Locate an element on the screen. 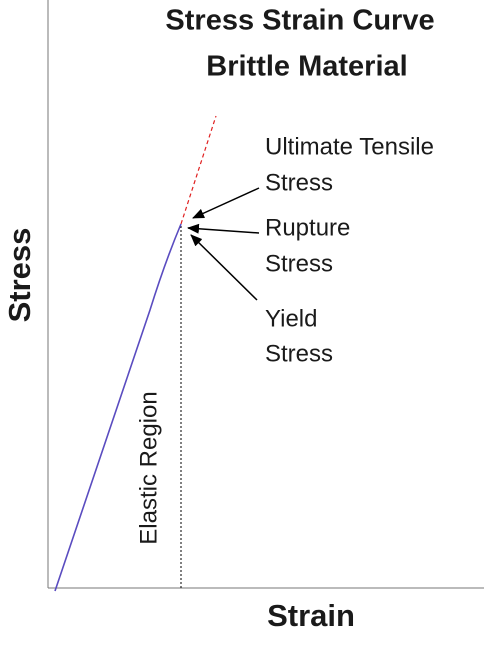 The height and width of the screenshot is (645, 484). annotation-text: Yield is located at coordinates (291, 318).